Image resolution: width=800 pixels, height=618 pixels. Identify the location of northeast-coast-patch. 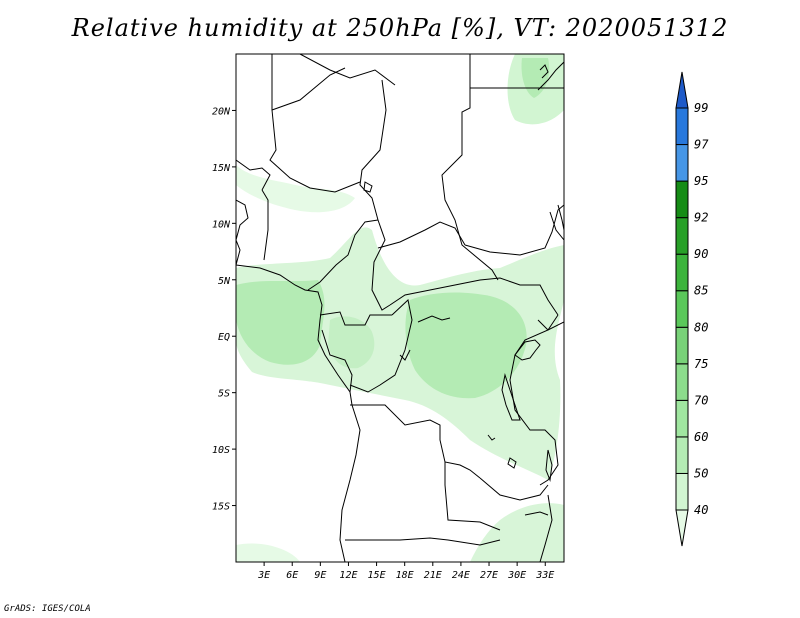
(544, 71).